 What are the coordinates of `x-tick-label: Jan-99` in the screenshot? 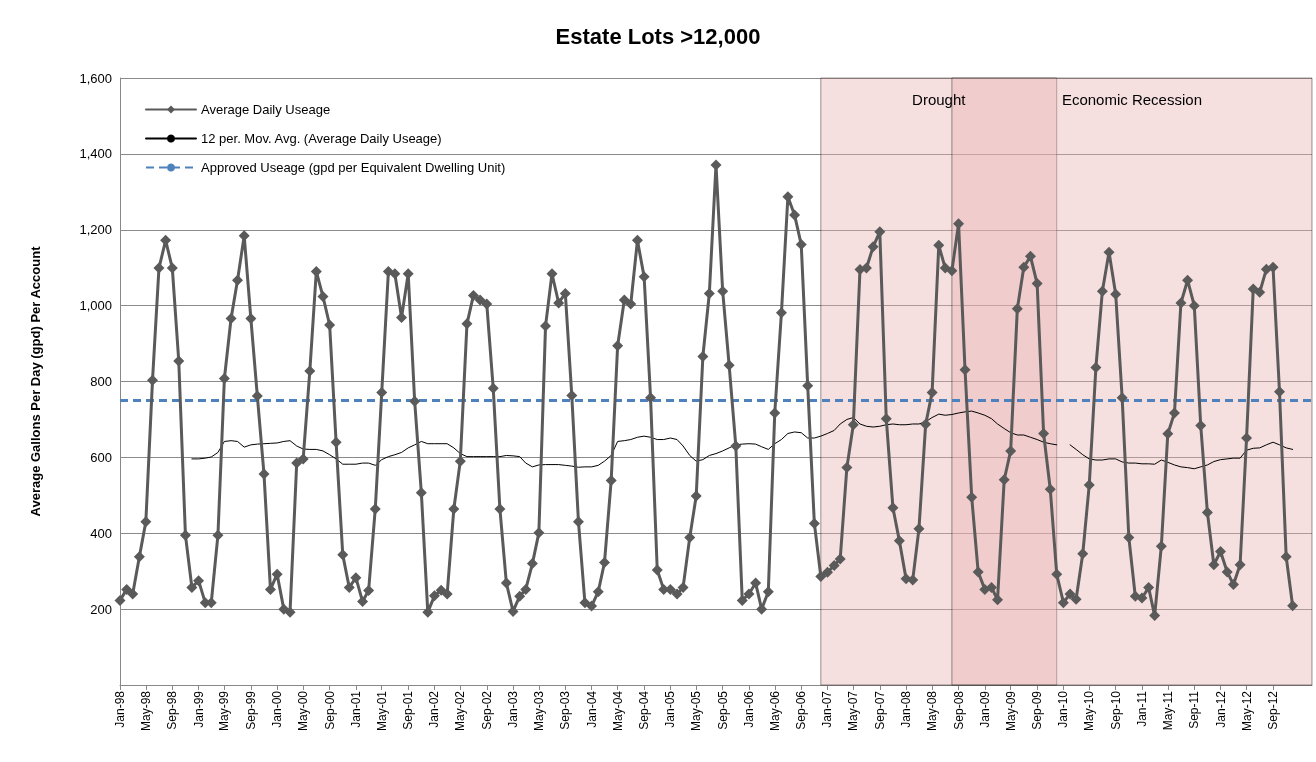 It's located at (198, 709).